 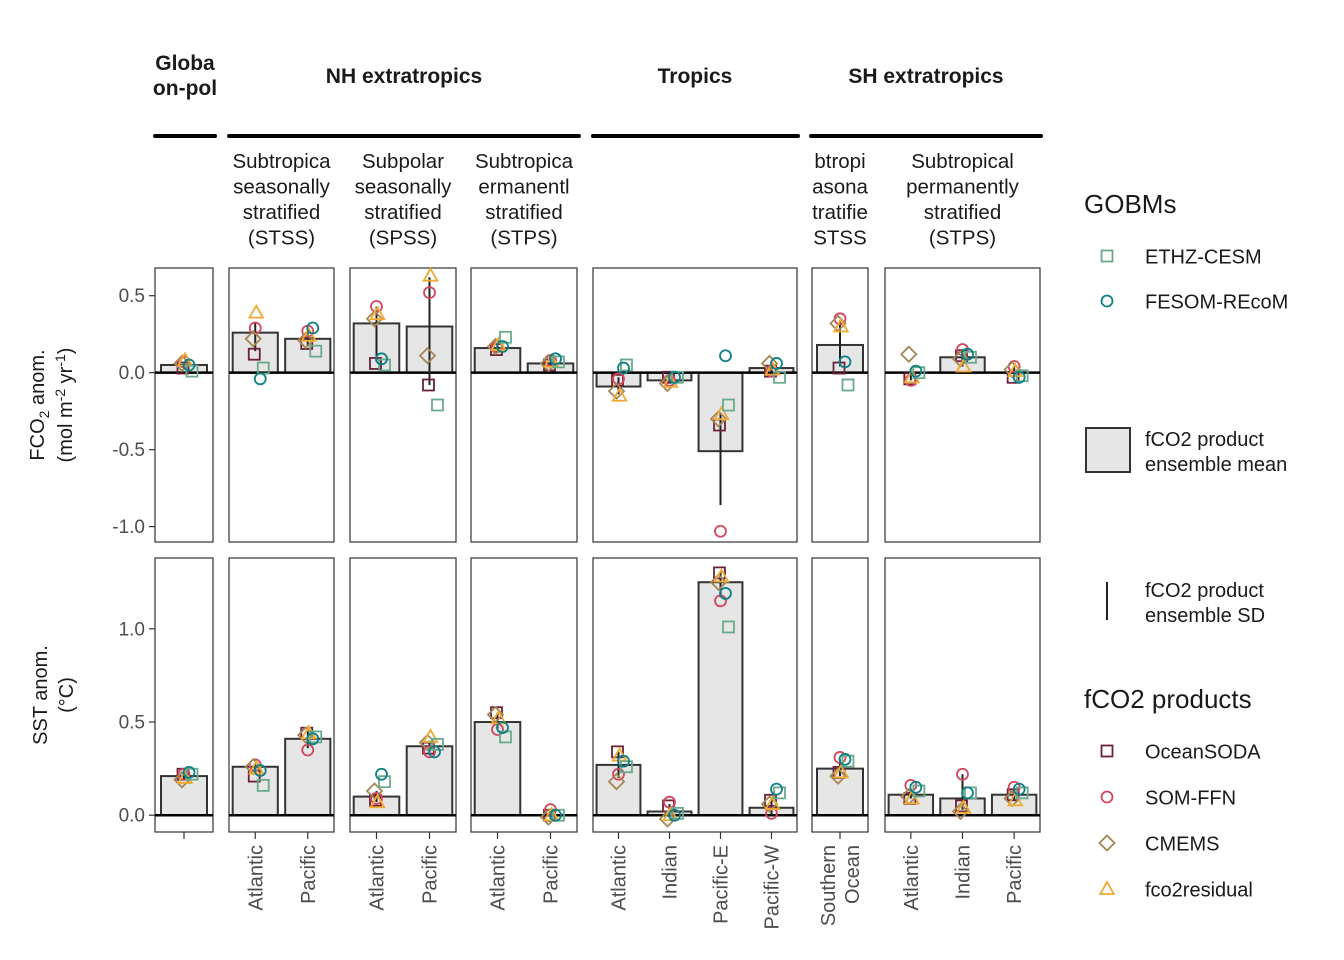 I want to click on biome-title-line: (SPSS), so click(x=403, y=238).